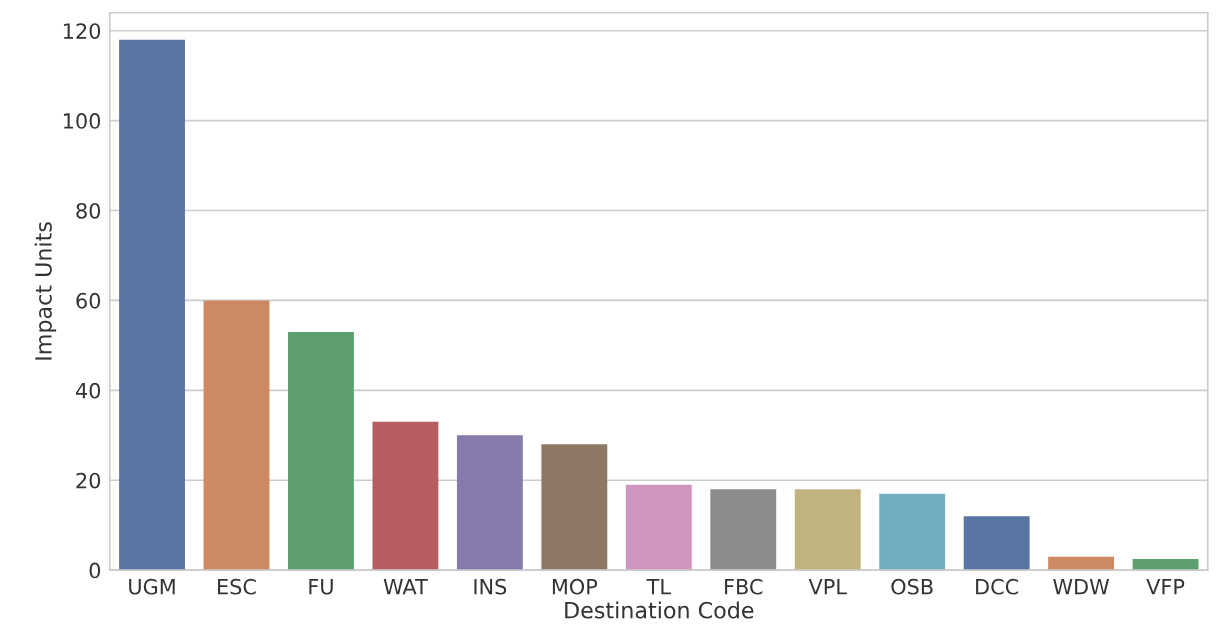 Image resolution: width=1220 pixels, height=637 pixels. What do you see at coordinates (321, 587) in the screenshot?
I see `x-tick-label: FU` at bounding box center [321, 587].